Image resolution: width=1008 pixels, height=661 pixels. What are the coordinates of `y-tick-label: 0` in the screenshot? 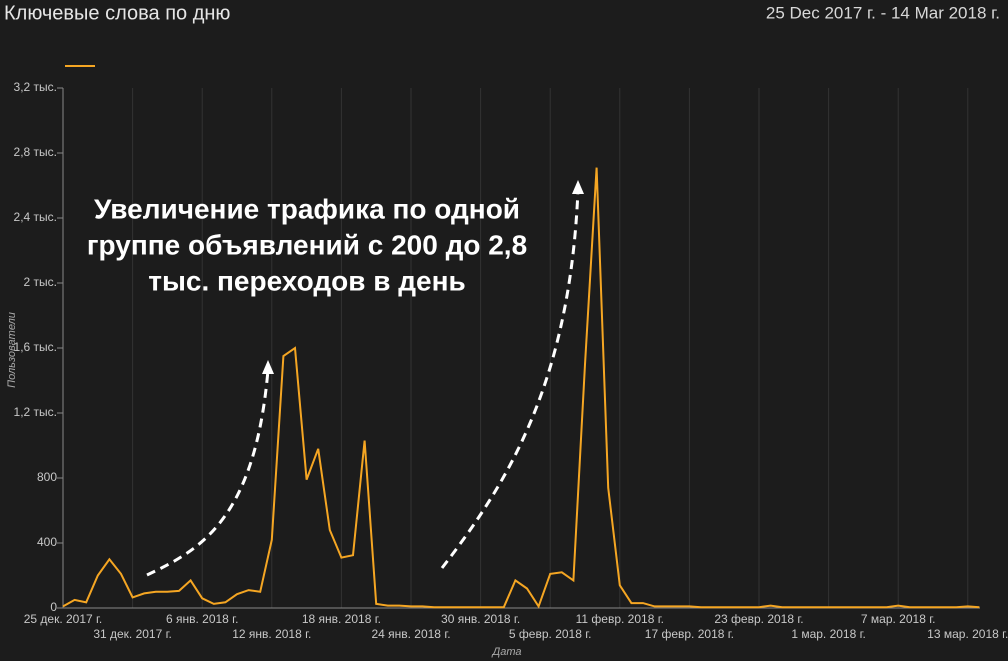 It's located at (53, 607).